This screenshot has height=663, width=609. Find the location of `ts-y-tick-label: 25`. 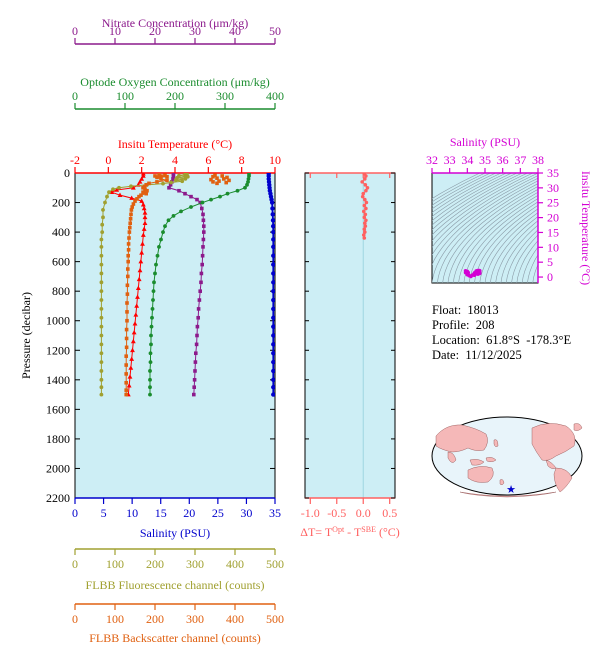

ts-y-tick-label: 25 is located at coordinates (553, 203).